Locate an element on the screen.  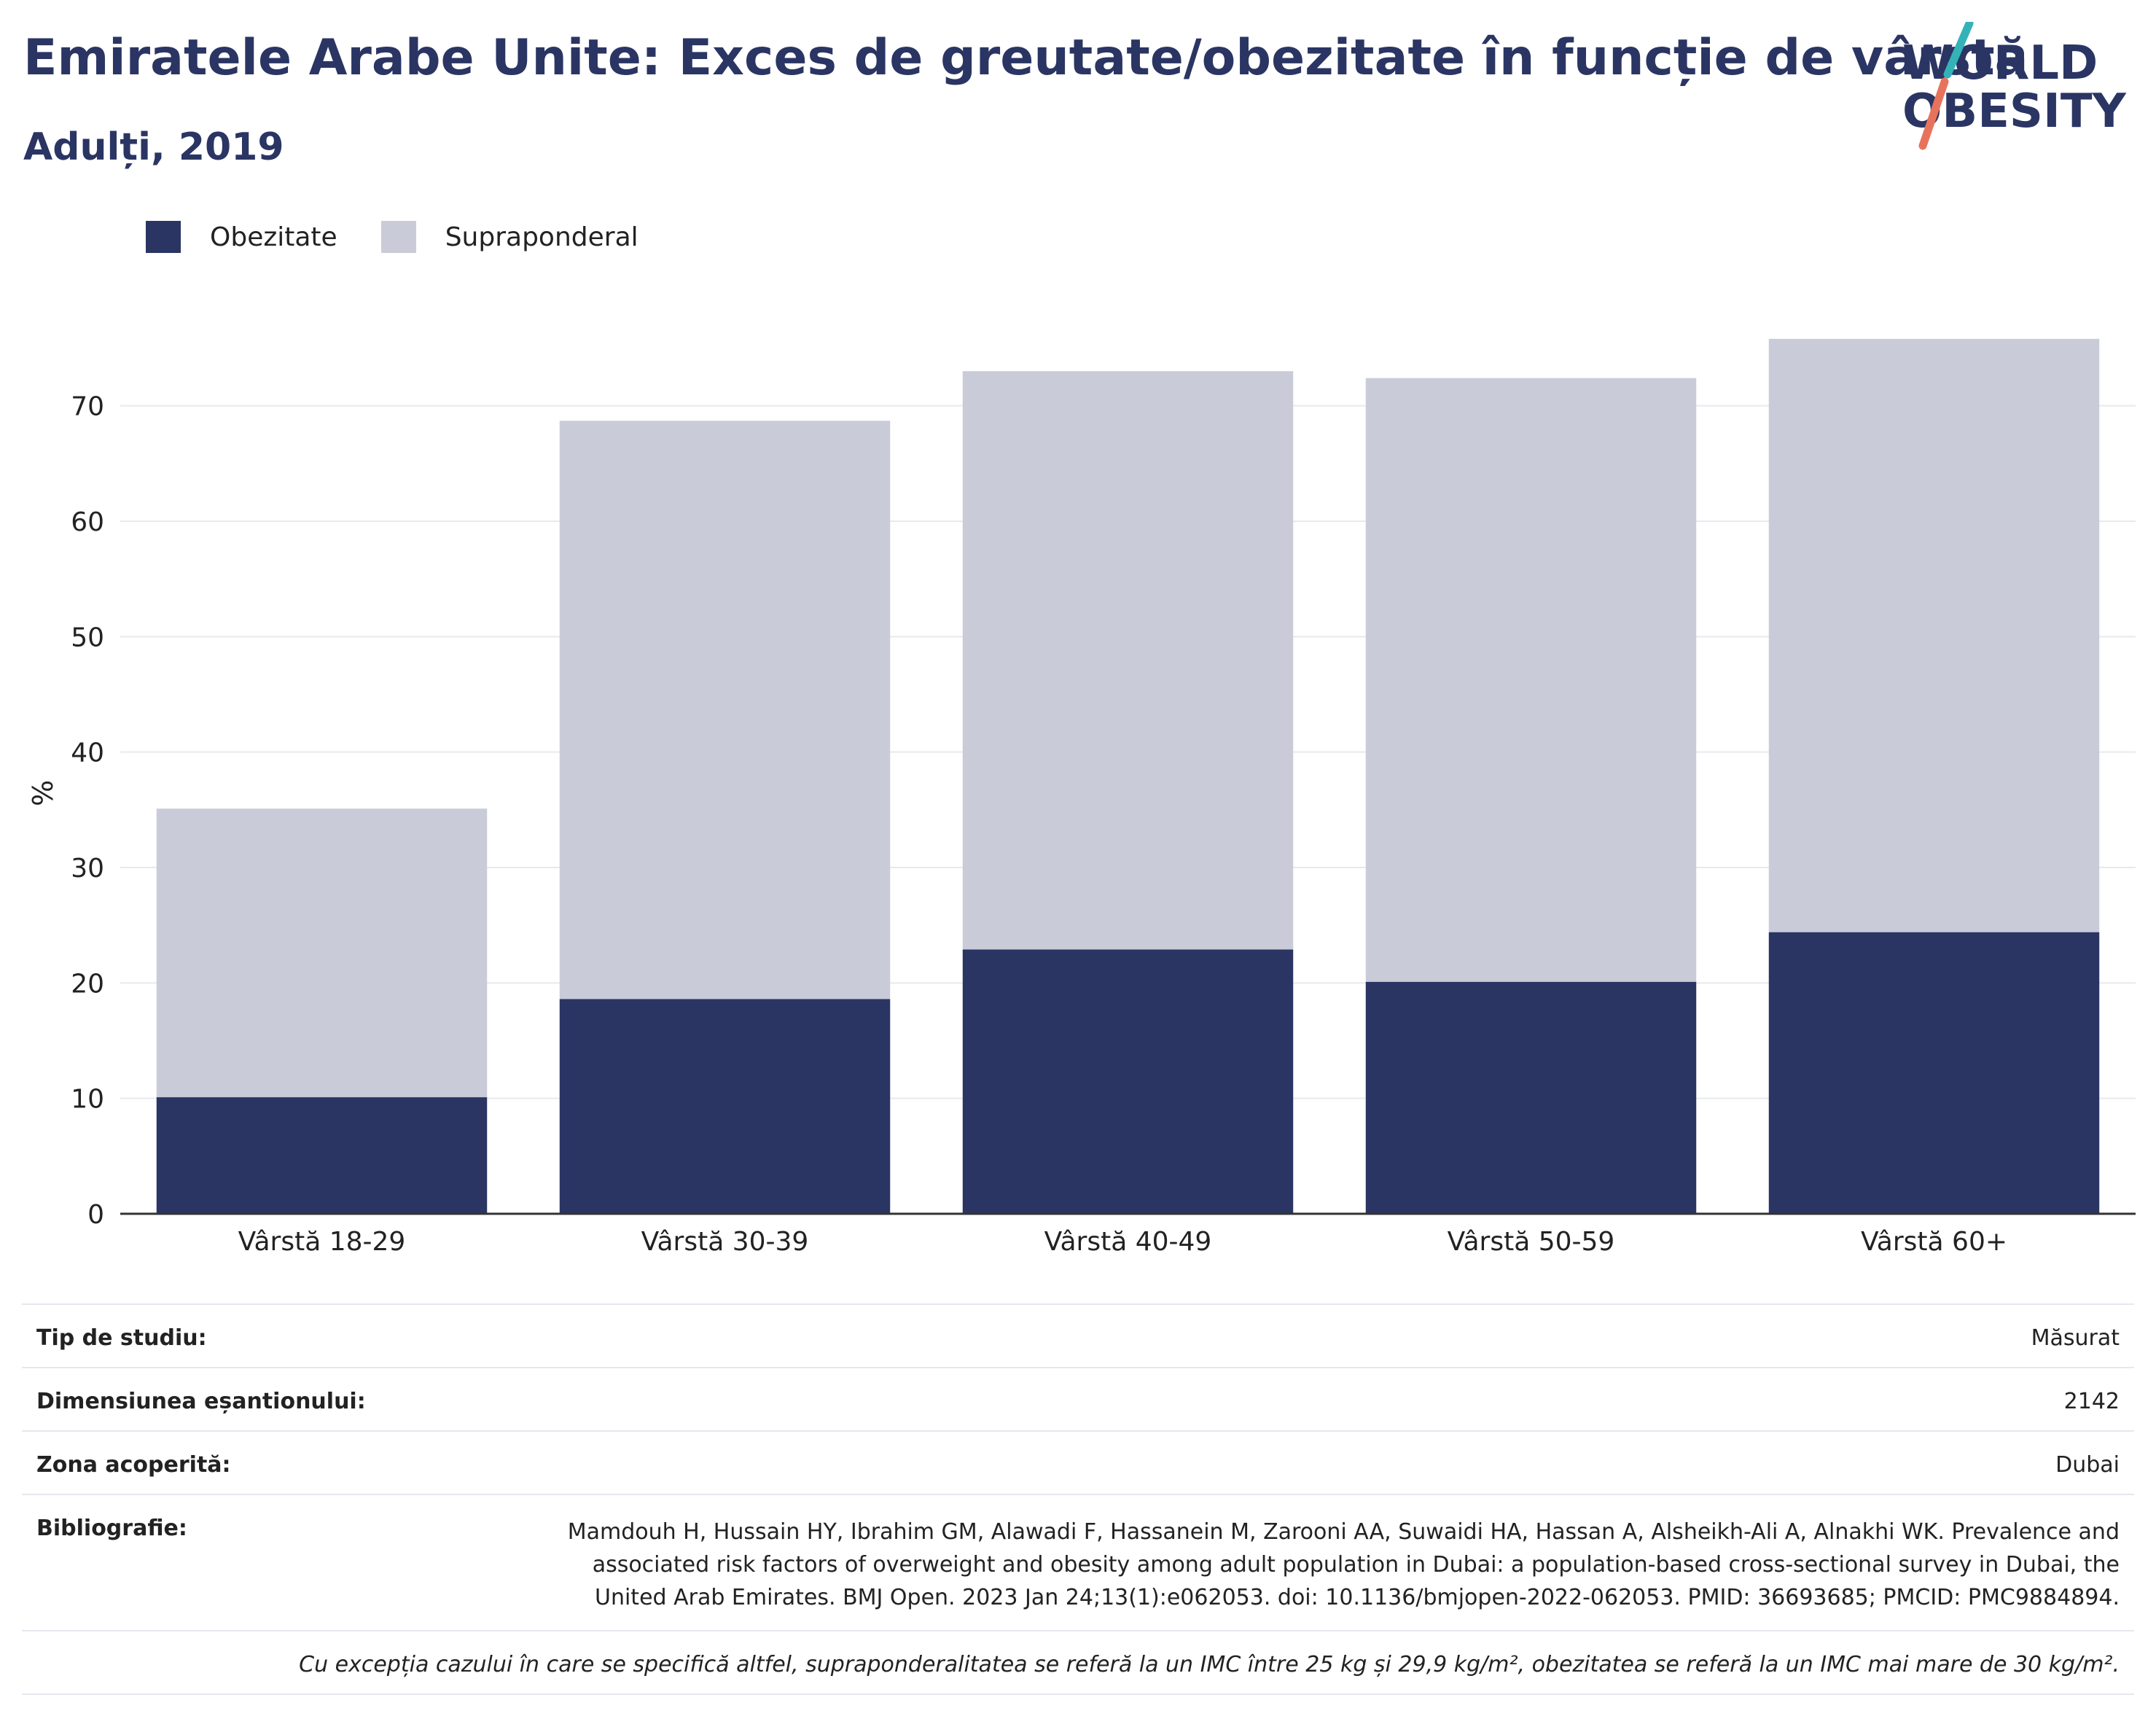
info-label: Tip de studiu: is located at coordinates (122, 1338).